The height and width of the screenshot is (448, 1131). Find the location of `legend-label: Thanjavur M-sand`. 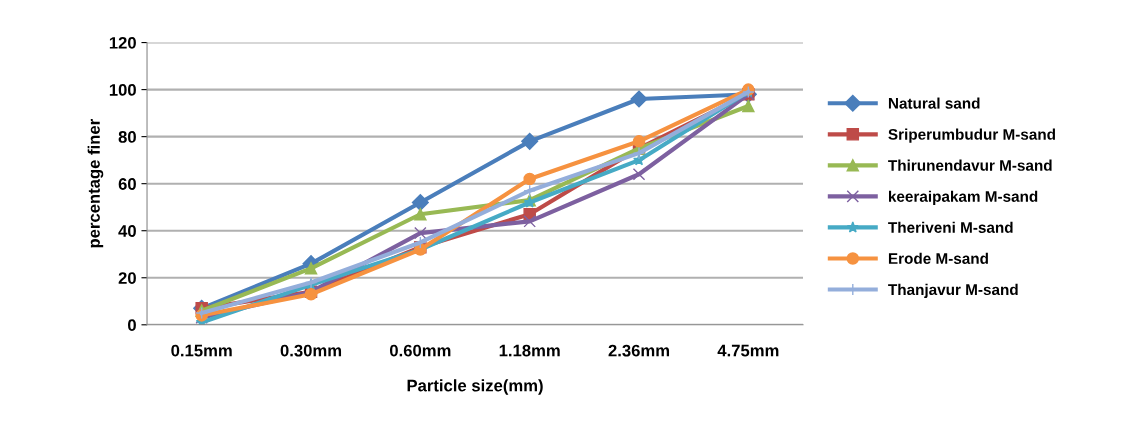

legend-label: Thanjavur M-sand is located at coordinates (953, 291).